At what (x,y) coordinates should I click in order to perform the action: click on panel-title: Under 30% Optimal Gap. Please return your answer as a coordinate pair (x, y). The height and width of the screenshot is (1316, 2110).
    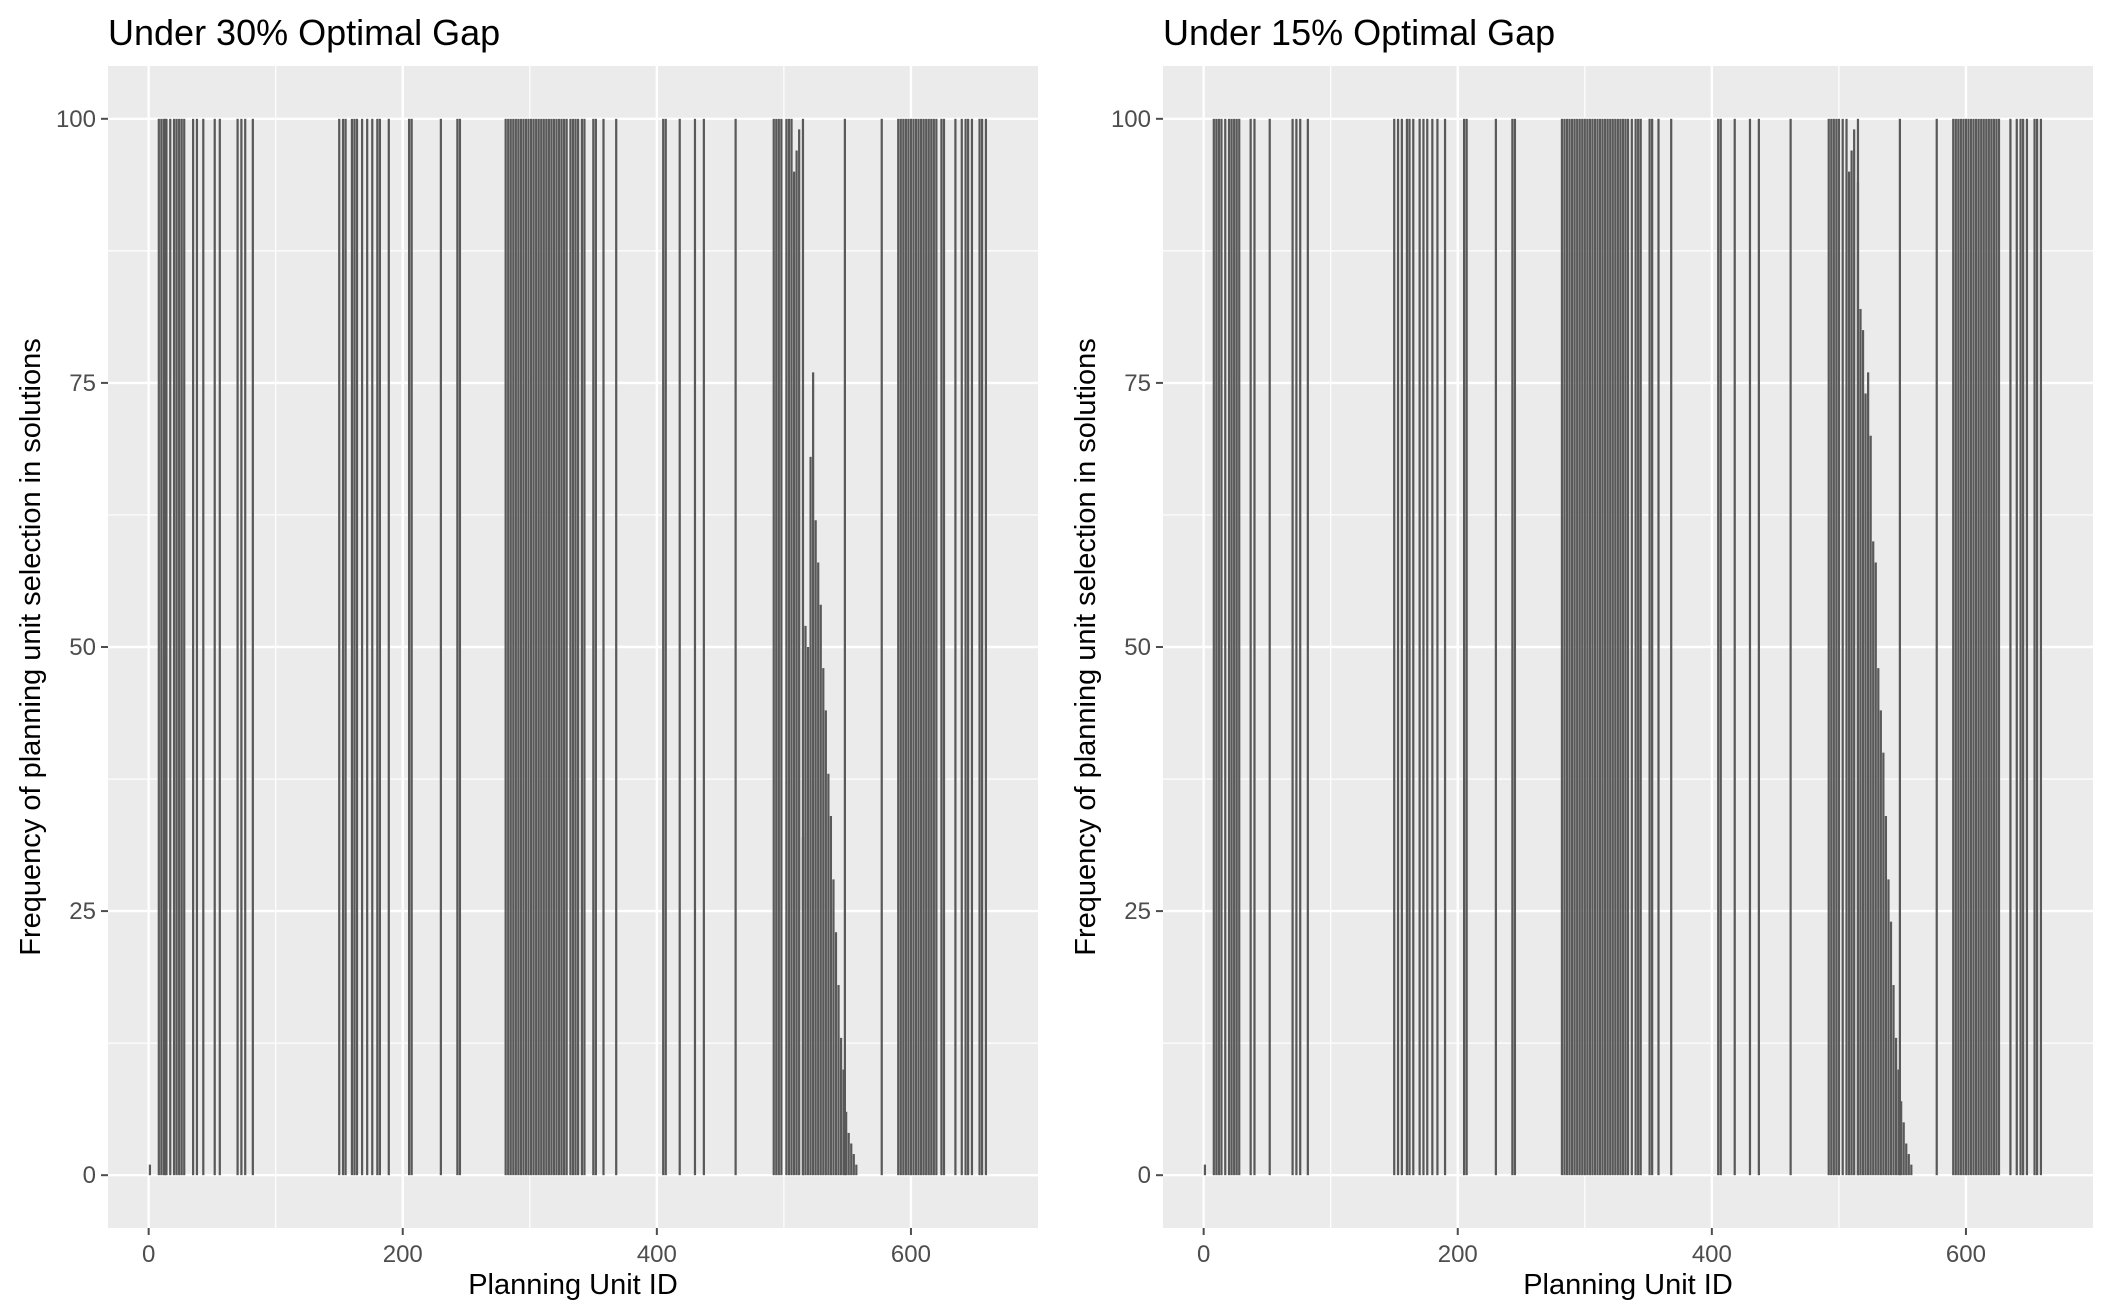
    Looking at the image, I should click on (304, 32).